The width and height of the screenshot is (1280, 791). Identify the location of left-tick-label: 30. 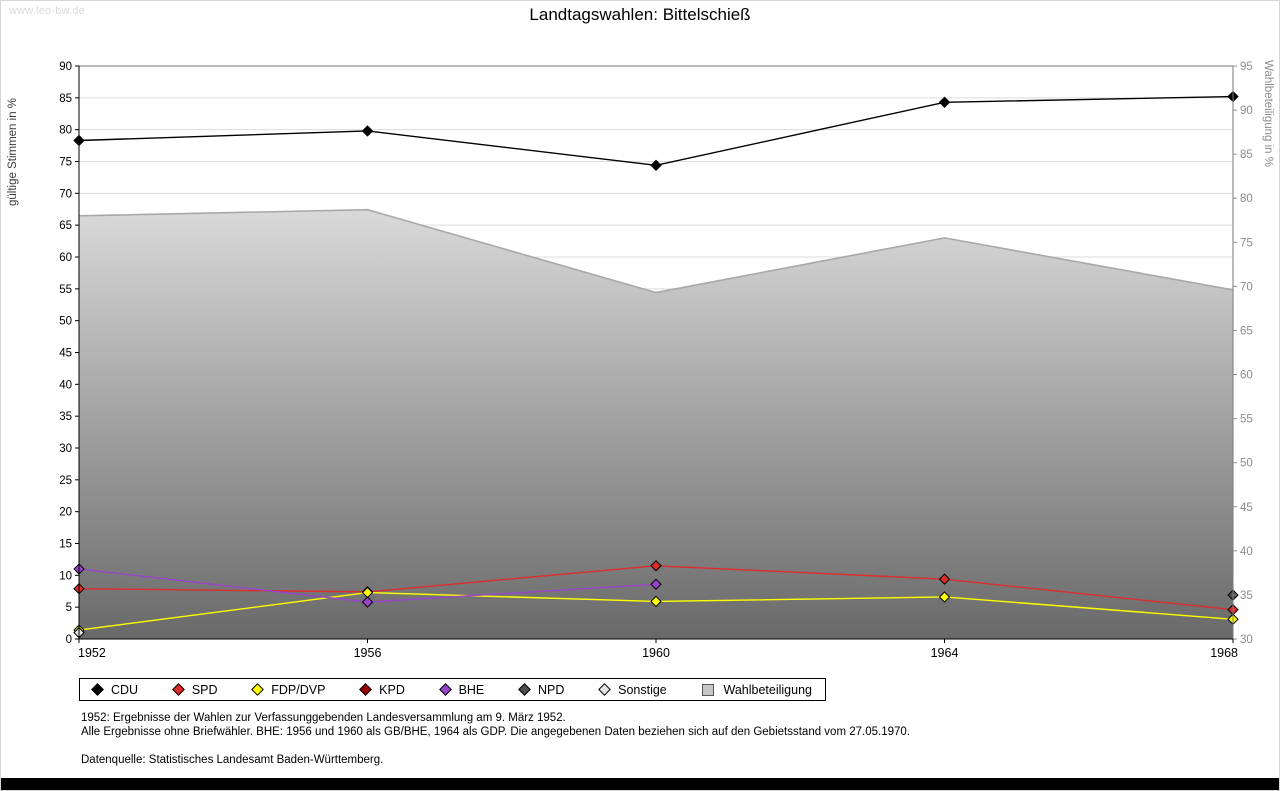
(65, 449).